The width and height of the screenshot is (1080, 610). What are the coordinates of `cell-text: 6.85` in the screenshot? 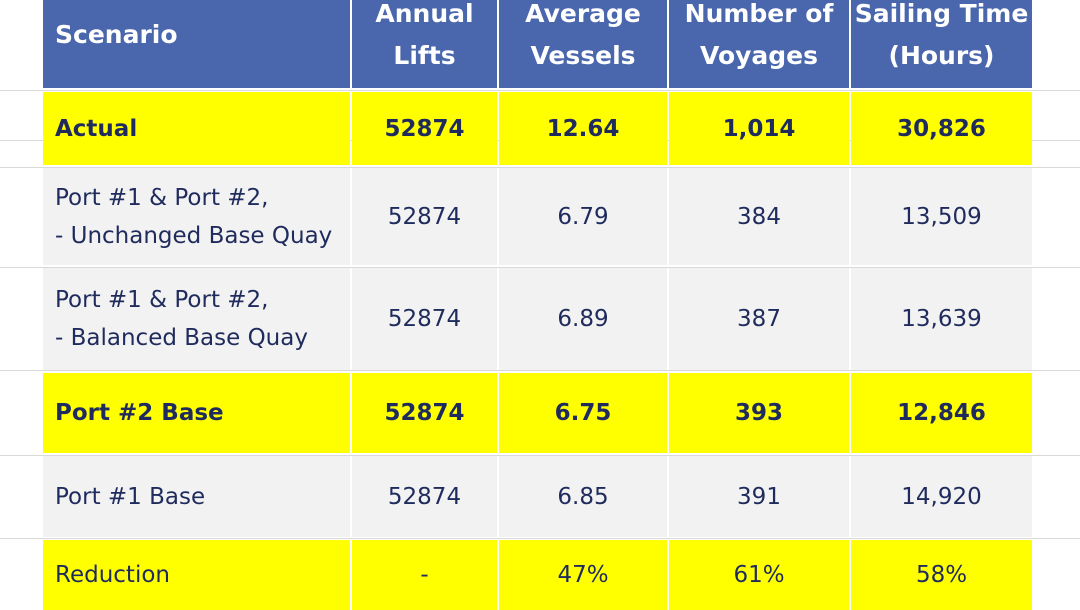 It's located at (583, 496).